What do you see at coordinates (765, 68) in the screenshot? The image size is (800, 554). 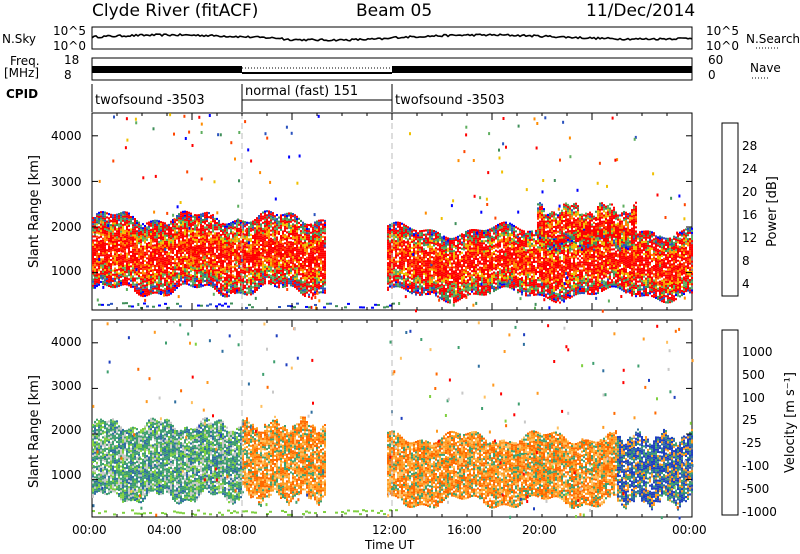 I see `nave-label: Nave` at bounding box center [765, 68].